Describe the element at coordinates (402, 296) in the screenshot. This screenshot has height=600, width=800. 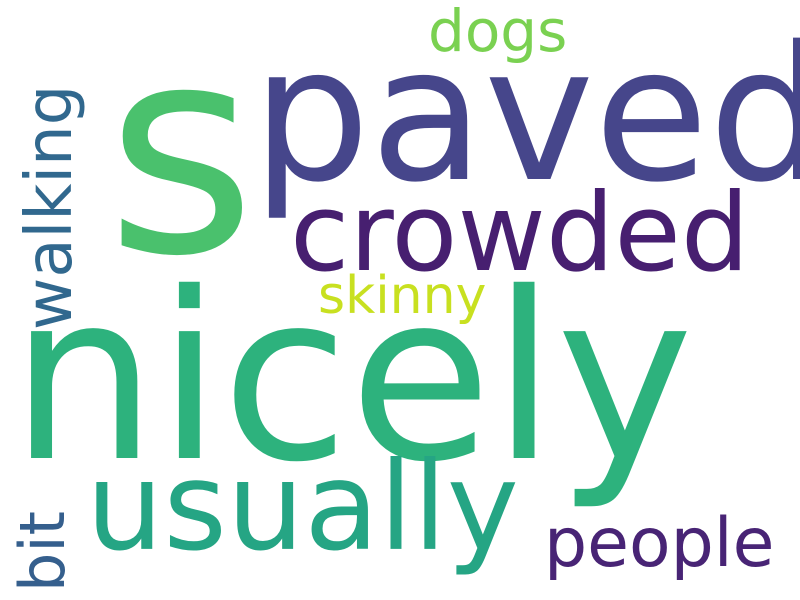
I see `word-skinny: skinny` at that location.